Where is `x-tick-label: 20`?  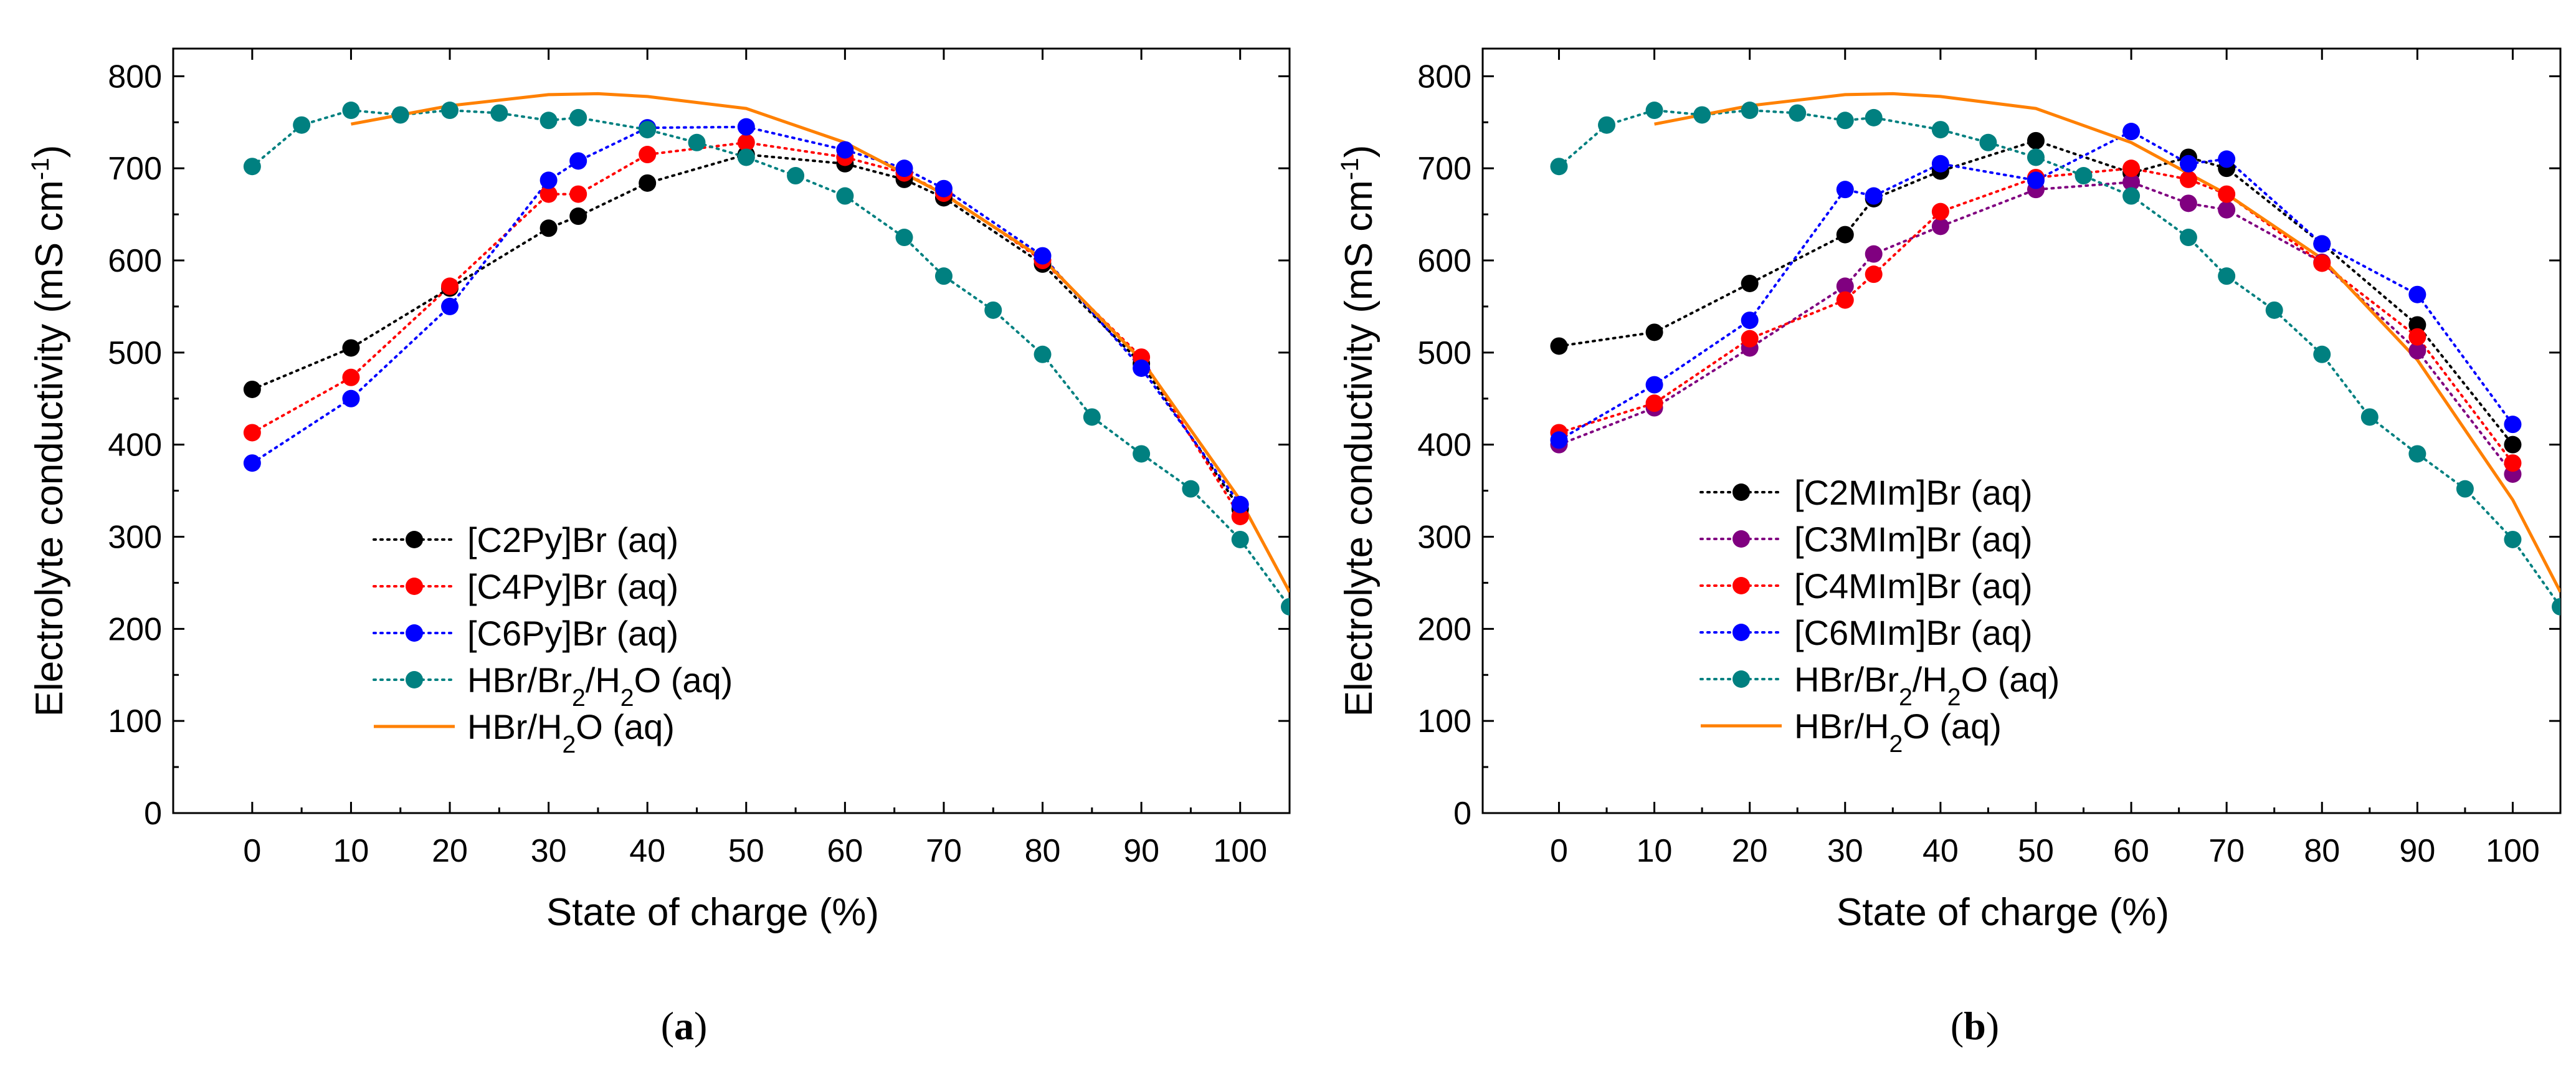
x-tick-label: 20 is located at coordinates (1750, 851).